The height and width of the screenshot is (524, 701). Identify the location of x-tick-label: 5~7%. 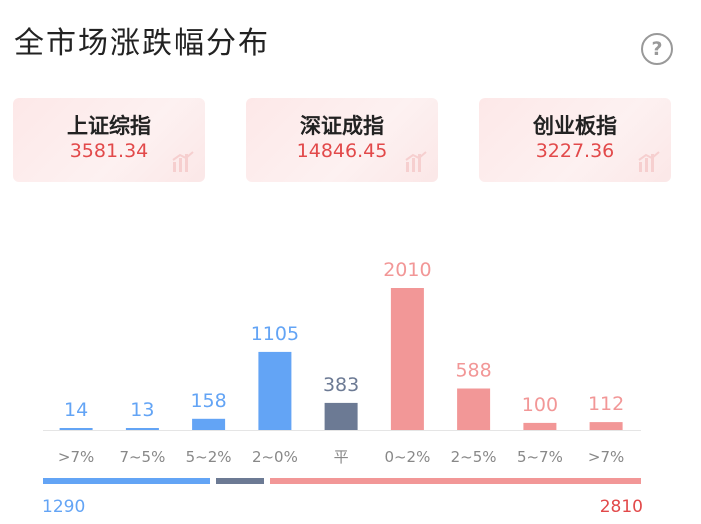
(540, 457).